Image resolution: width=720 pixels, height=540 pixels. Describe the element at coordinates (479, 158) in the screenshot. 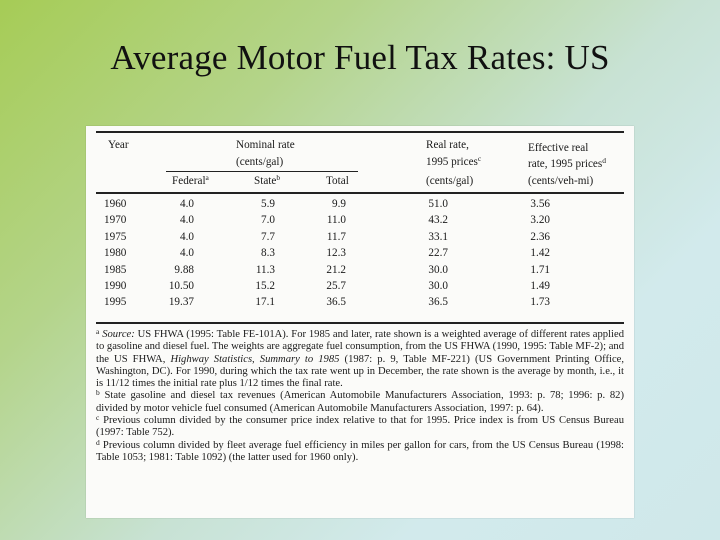

I see `header-real-footnote-mark: c` at that location.